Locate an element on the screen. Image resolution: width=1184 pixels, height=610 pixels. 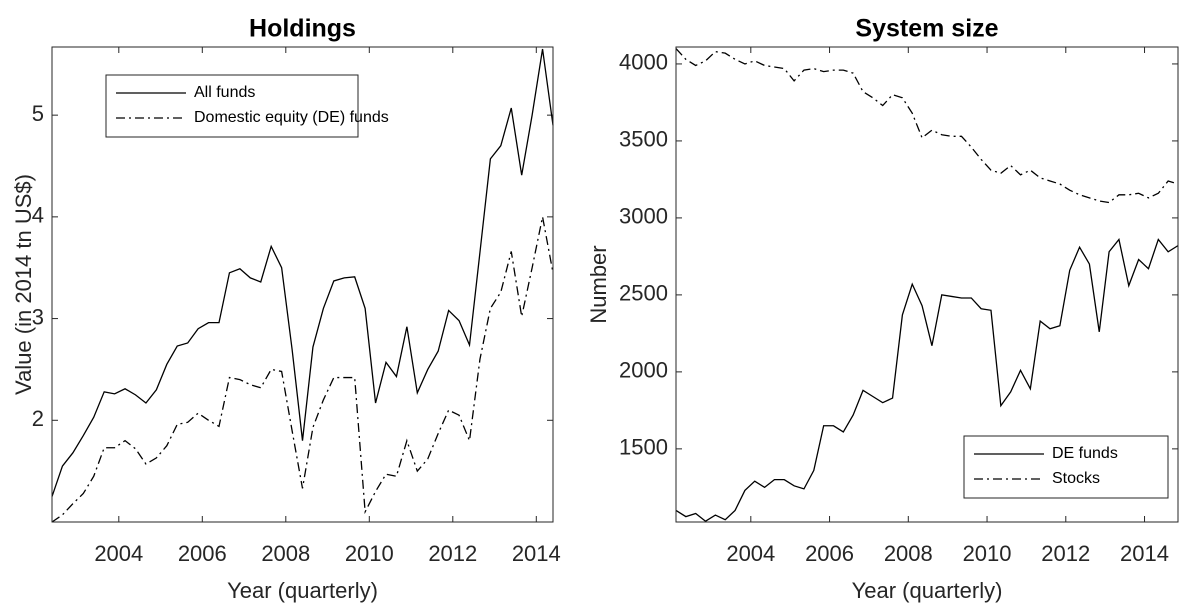
y-axis-label: Number is located at coordinates (598, 284).